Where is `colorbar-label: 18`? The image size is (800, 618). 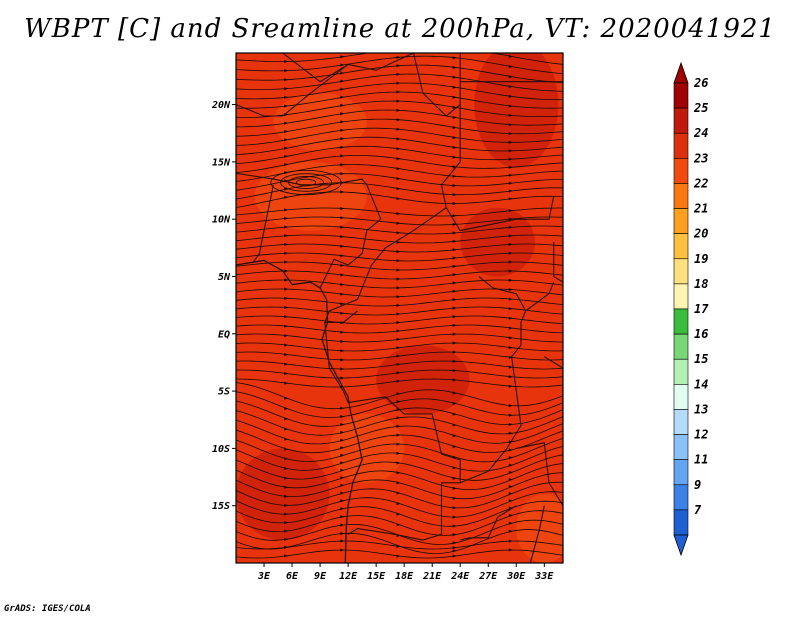 colorbar-label: 18 is located at coordinates (701, 284).